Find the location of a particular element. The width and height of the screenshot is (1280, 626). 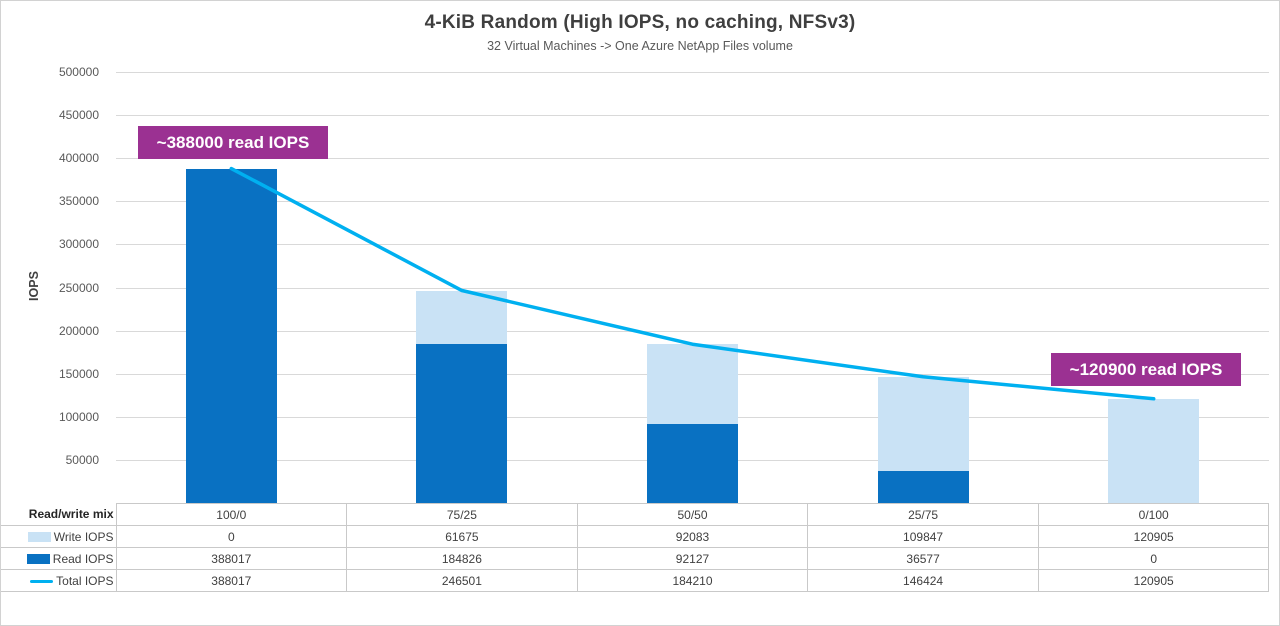

y-axis-tick-label: 100000 is located at coordinates (78, 416).